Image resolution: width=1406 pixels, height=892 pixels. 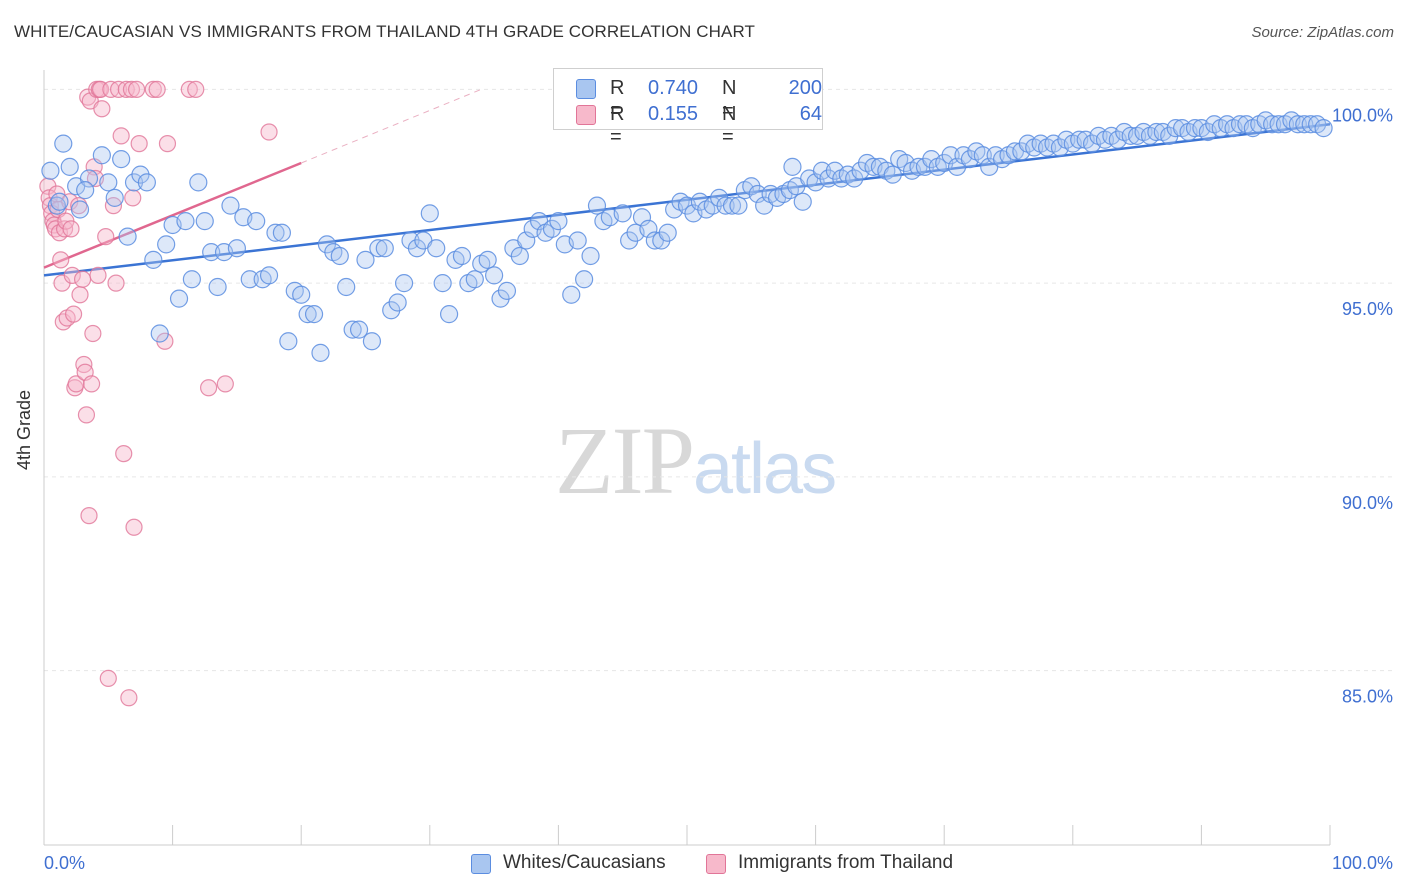 I want to click on watermark: ZIPatlas, so click(x=696, y=460).